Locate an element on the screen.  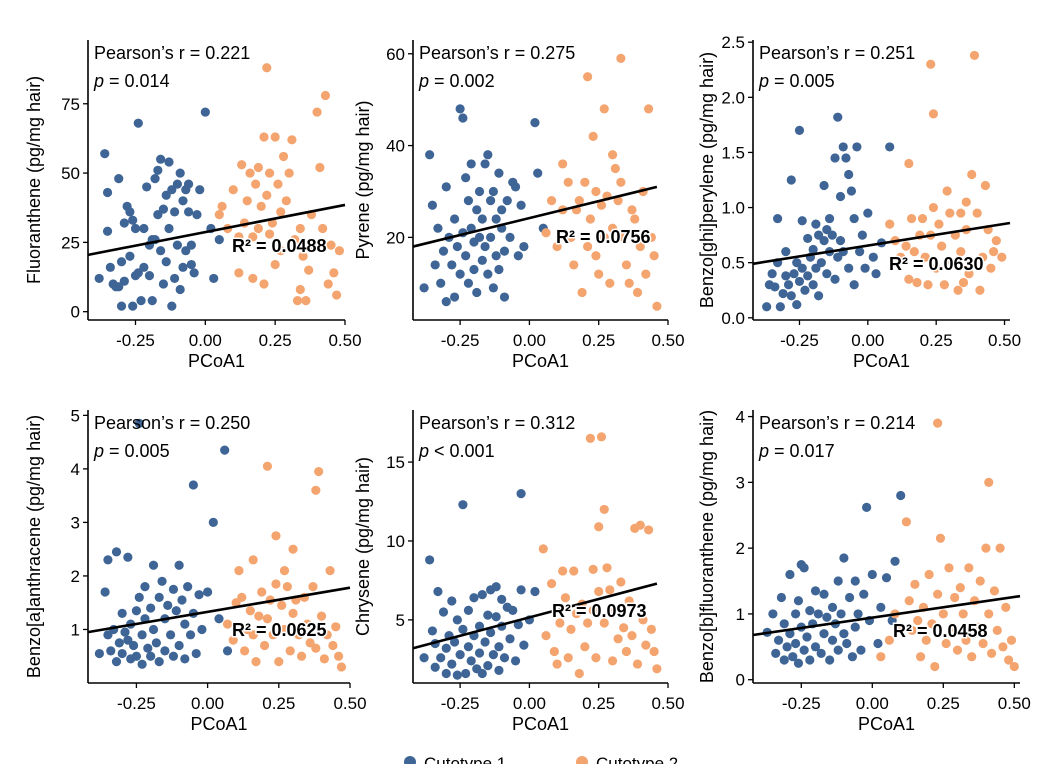
p-value-text: = 0.005 is located at coordinates (802, 81).